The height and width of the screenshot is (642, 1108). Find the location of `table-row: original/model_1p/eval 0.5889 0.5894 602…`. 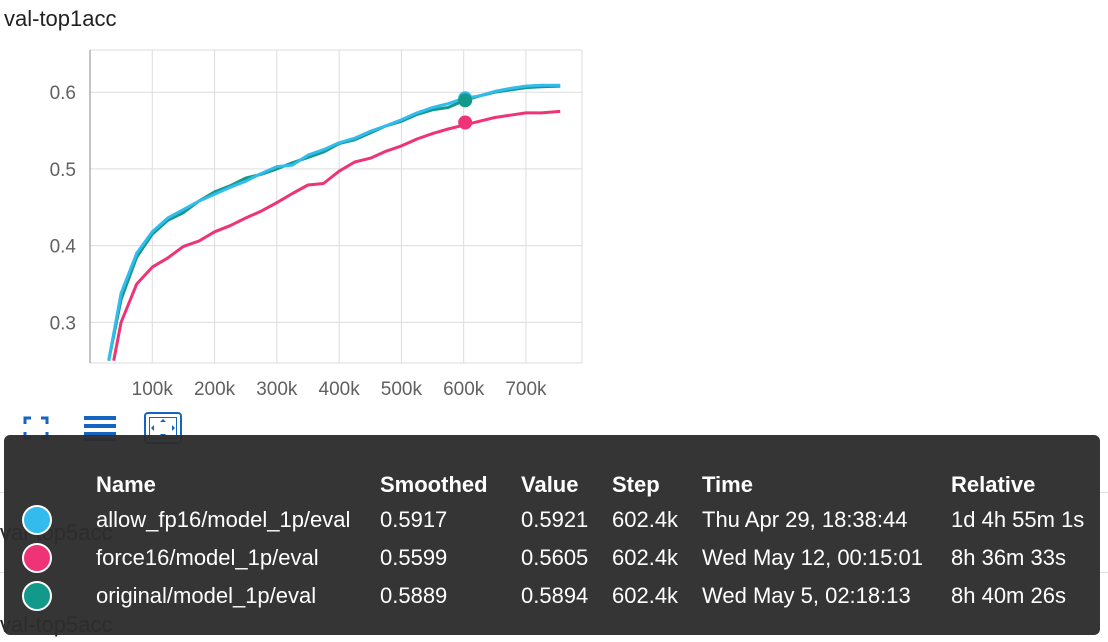

table-row: original/model_1p/eval 0.5889 0.5894 602… is located at coordinates (558, 596).